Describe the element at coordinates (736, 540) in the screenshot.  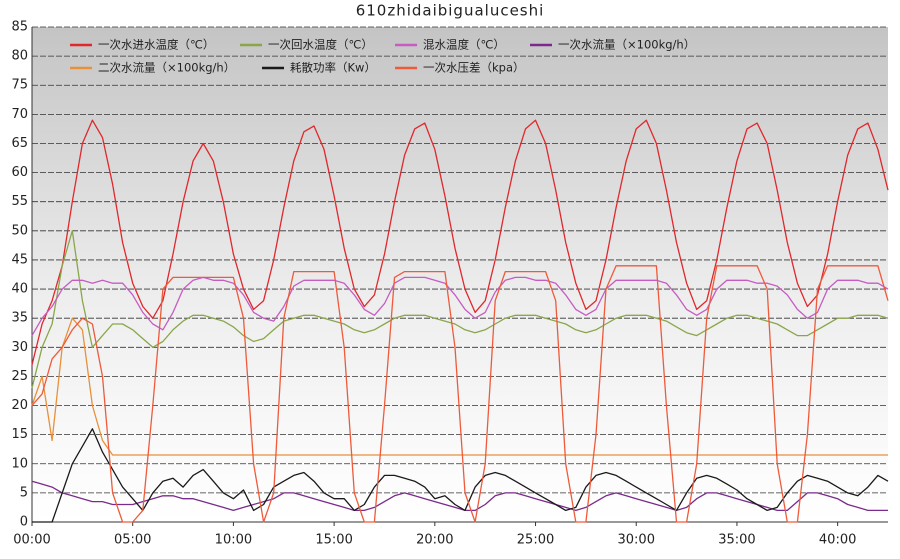
I see `x-tick-label: 35:00` at that location.